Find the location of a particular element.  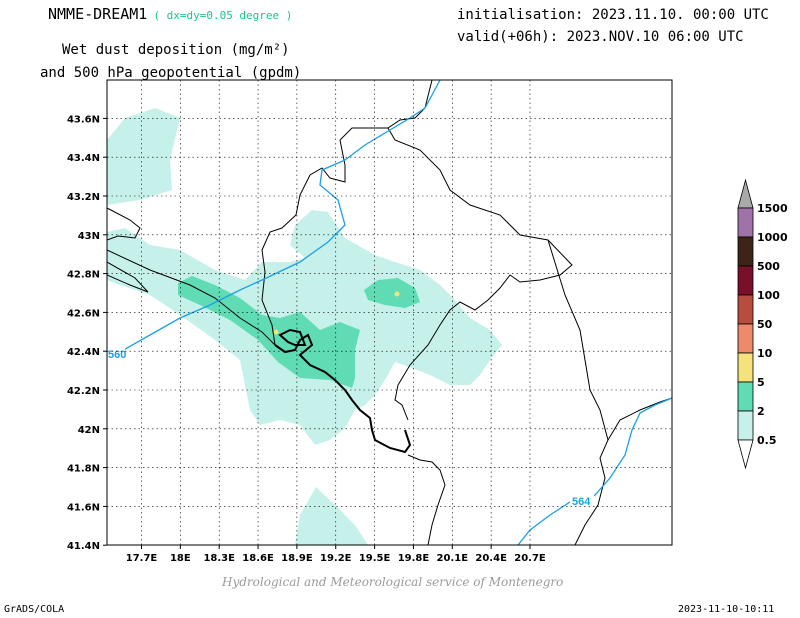

lat-label: 43.6N is located at coordinates (83, 119).